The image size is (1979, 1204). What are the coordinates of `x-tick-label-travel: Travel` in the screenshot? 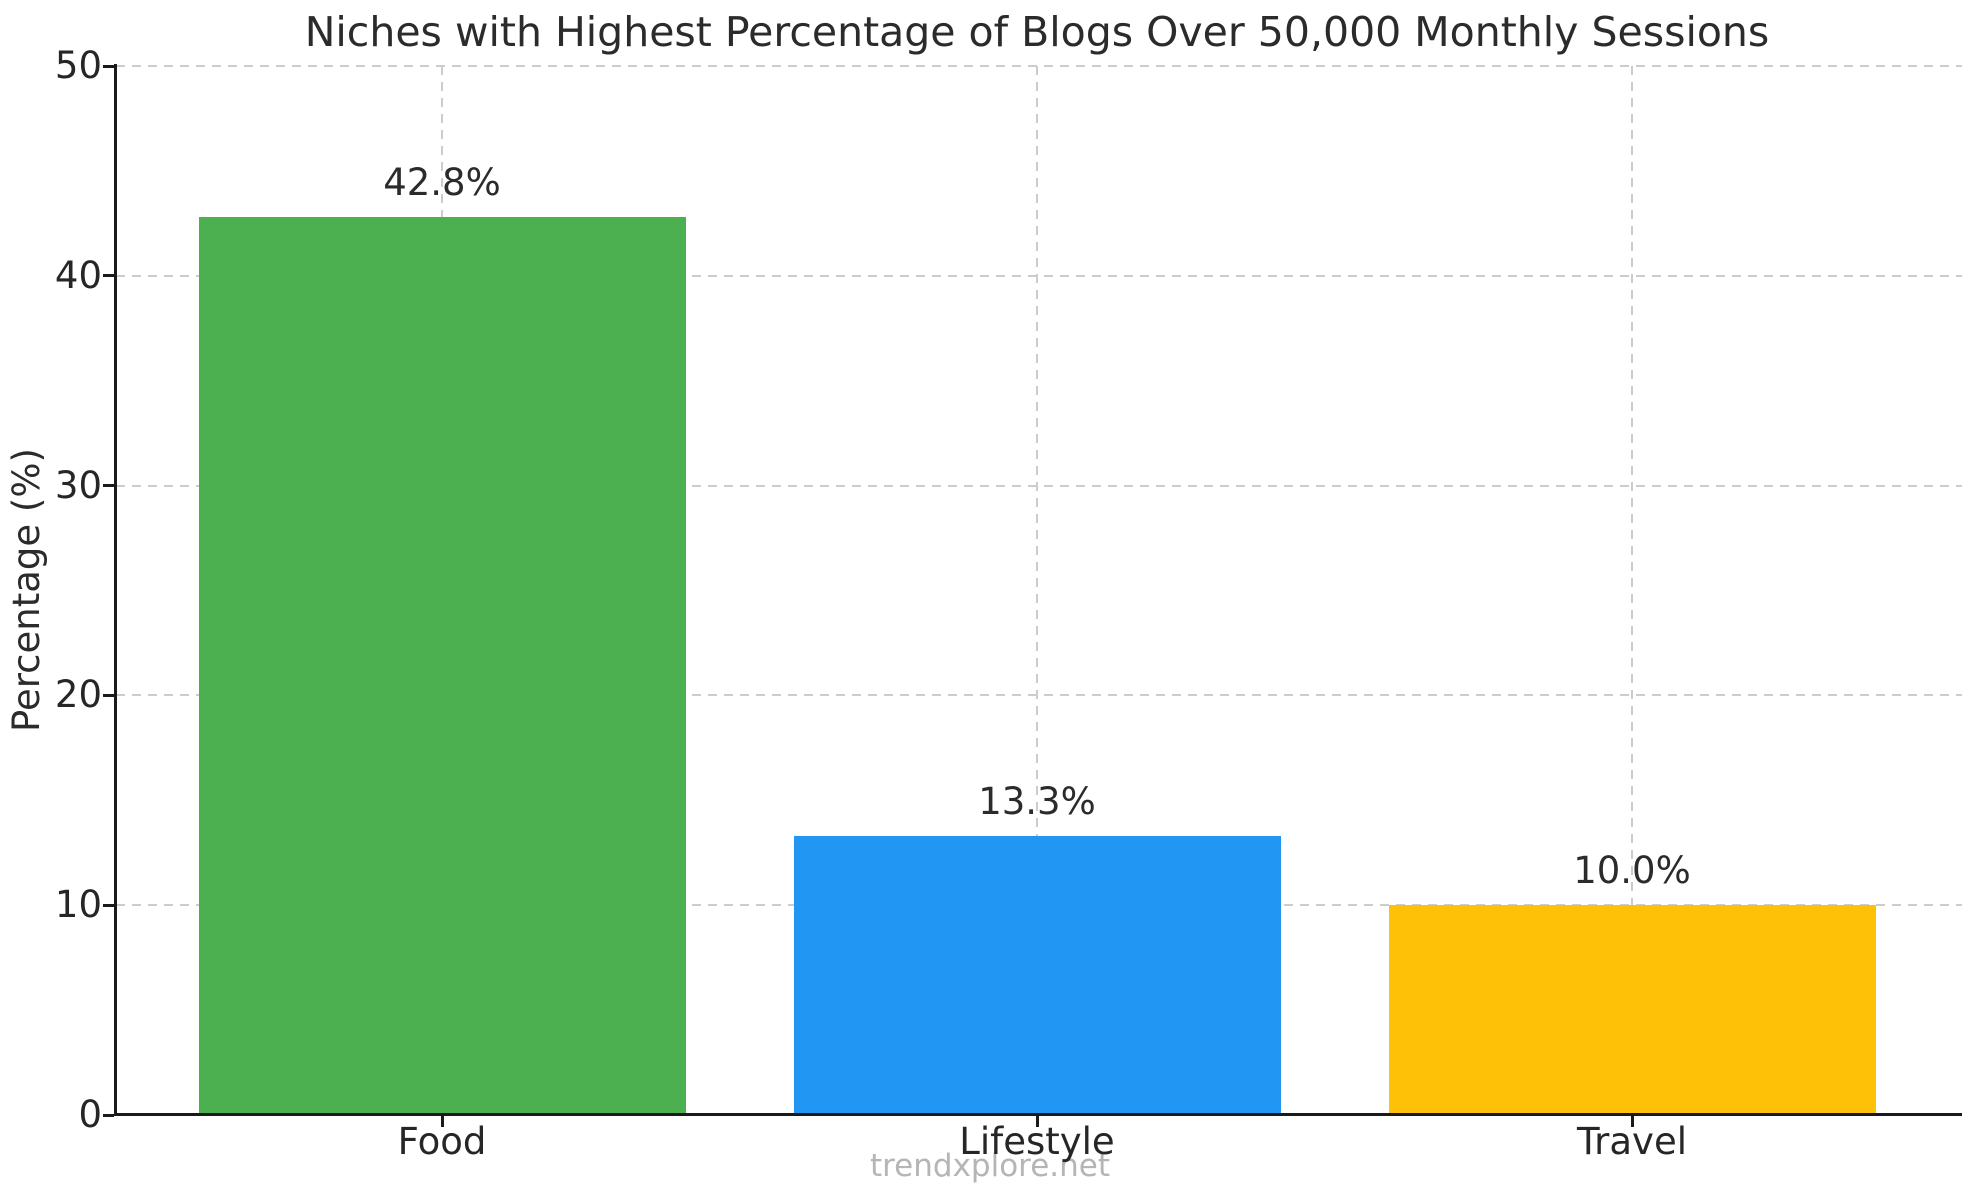 It's located at (1632, 1141).